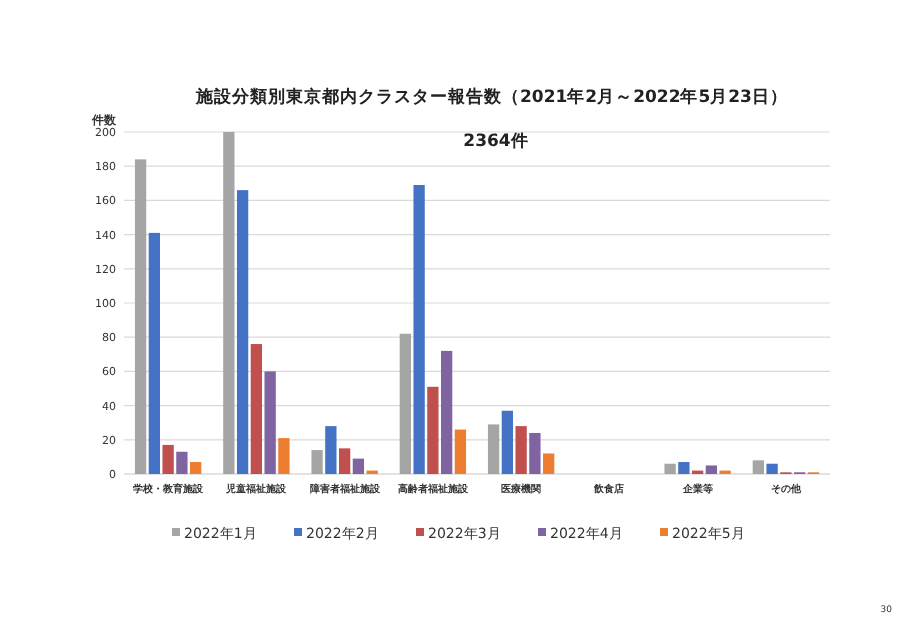  Describe the element at coordinates (496, 141) in the screenshot. I see `chart-subtitle: 2364件` at that location.